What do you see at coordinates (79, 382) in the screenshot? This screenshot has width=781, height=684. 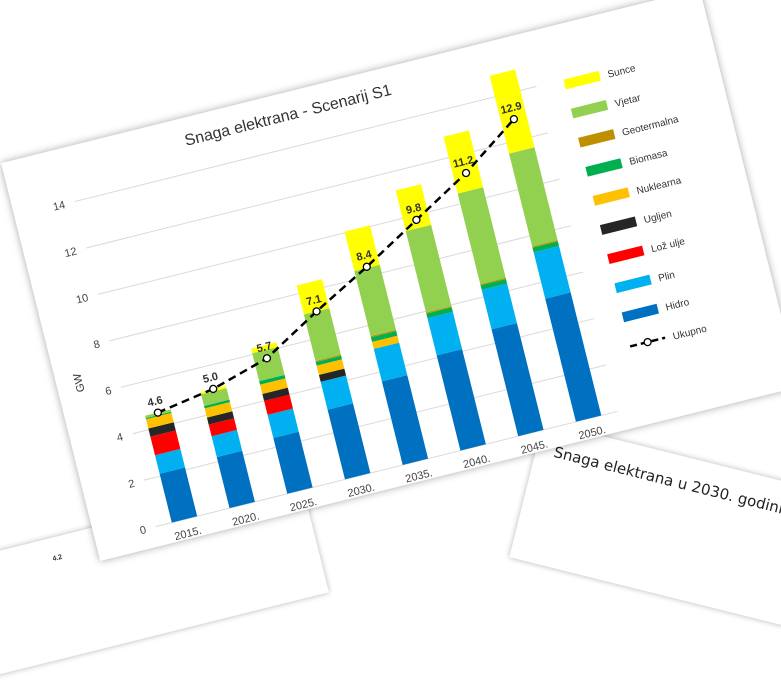 I see `y-axis-label: GW` at bounding box center [79, 382].